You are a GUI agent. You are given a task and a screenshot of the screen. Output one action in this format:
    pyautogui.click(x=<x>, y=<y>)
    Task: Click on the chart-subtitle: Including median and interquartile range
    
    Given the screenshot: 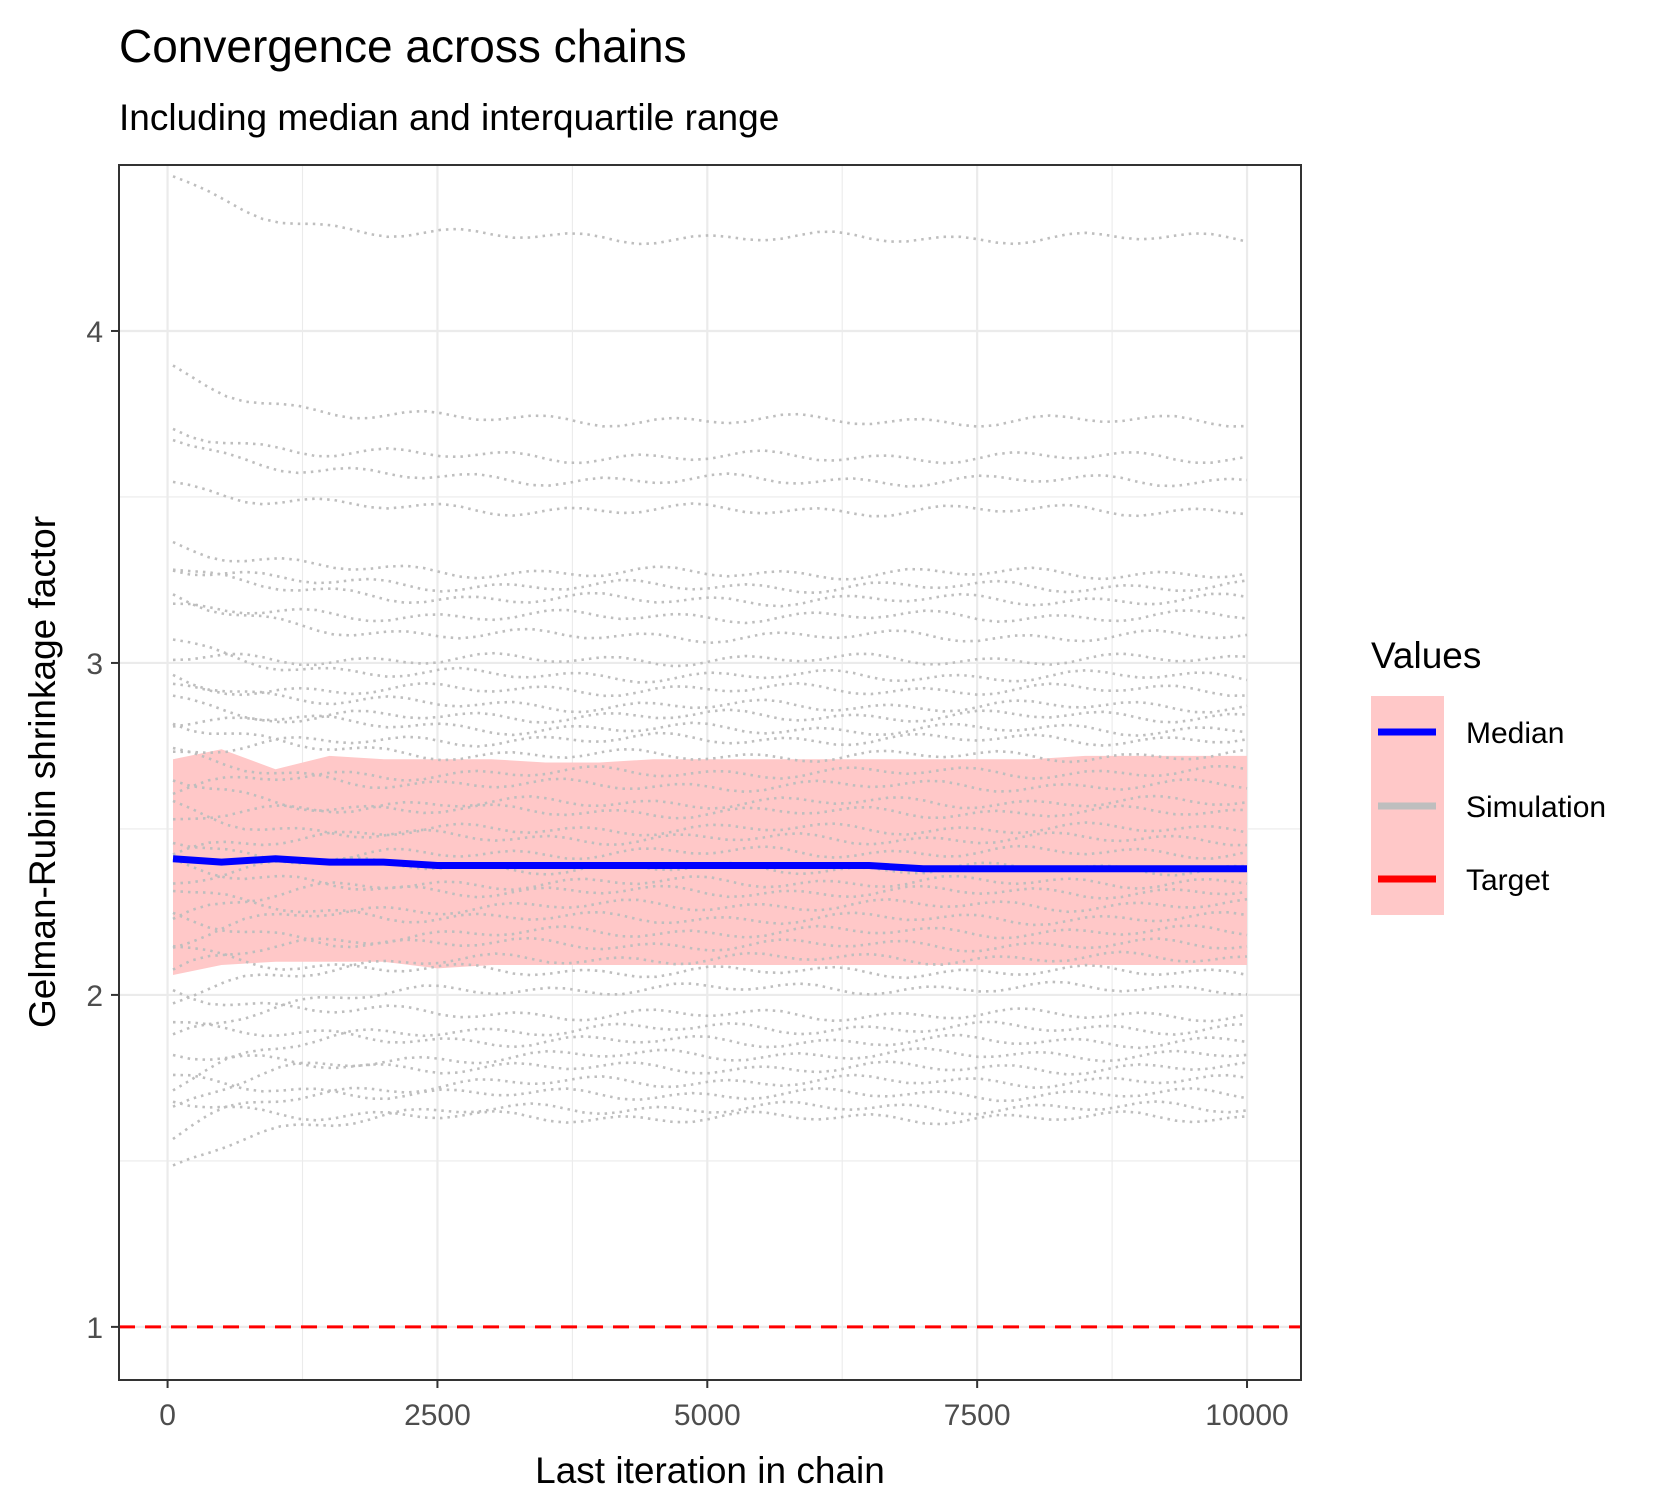 What is the action you would take?
    pyautogui.click(x=449, y=117)
    